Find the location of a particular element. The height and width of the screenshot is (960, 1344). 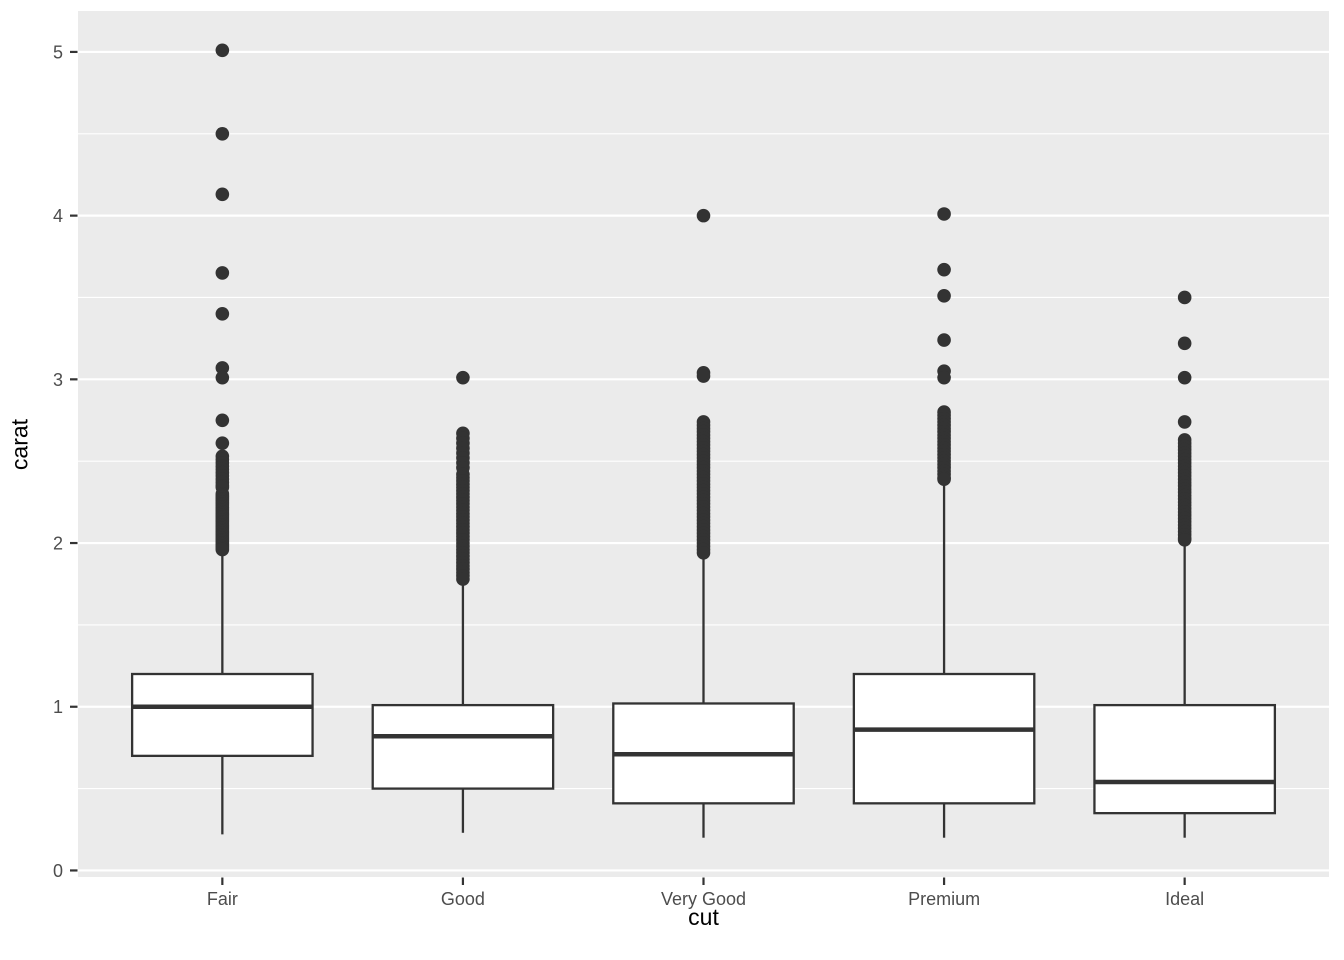

y-tick-label: 0 is located at coordinates (58, 871).